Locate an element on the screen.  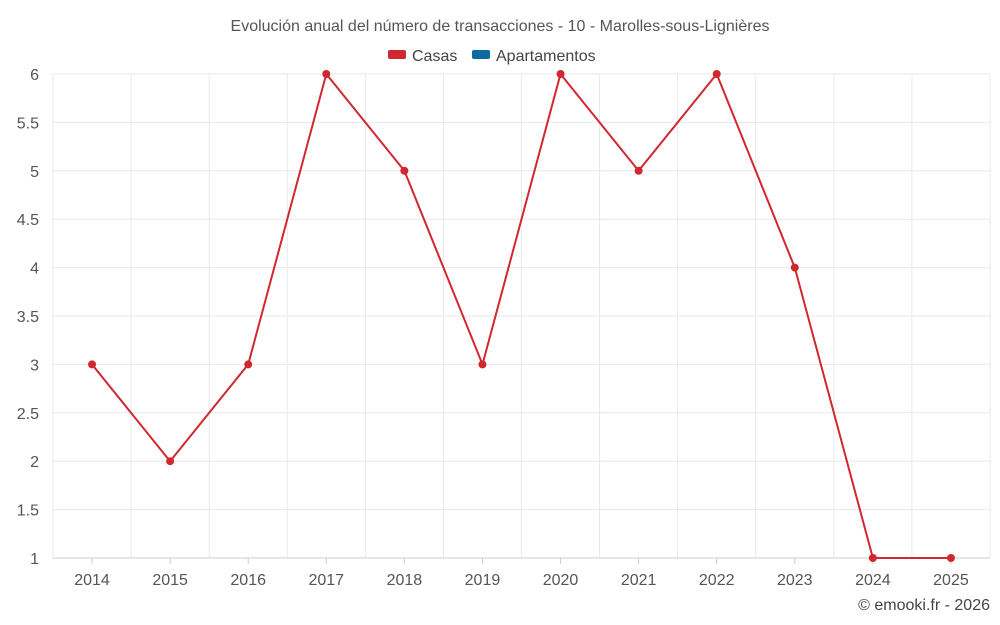
y-tick-label: 1.5 is located at coordinates (28, 511).